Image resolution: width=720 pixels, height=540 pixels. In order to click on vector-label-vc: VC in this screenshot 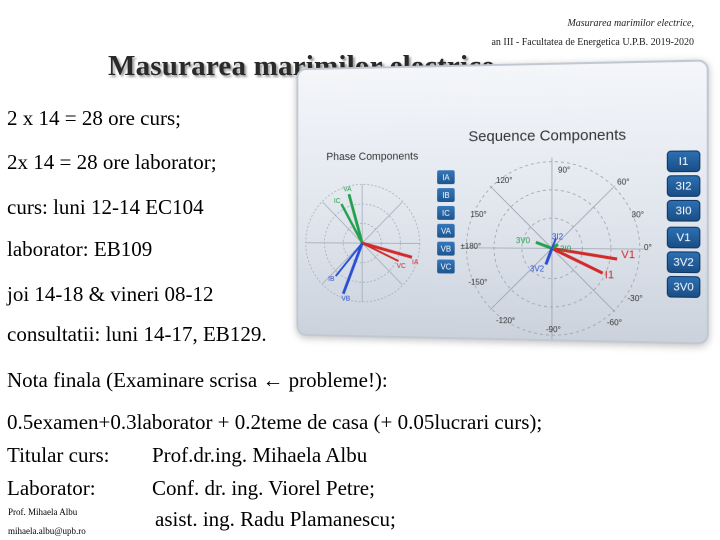, I will do `click(401, 266)`.